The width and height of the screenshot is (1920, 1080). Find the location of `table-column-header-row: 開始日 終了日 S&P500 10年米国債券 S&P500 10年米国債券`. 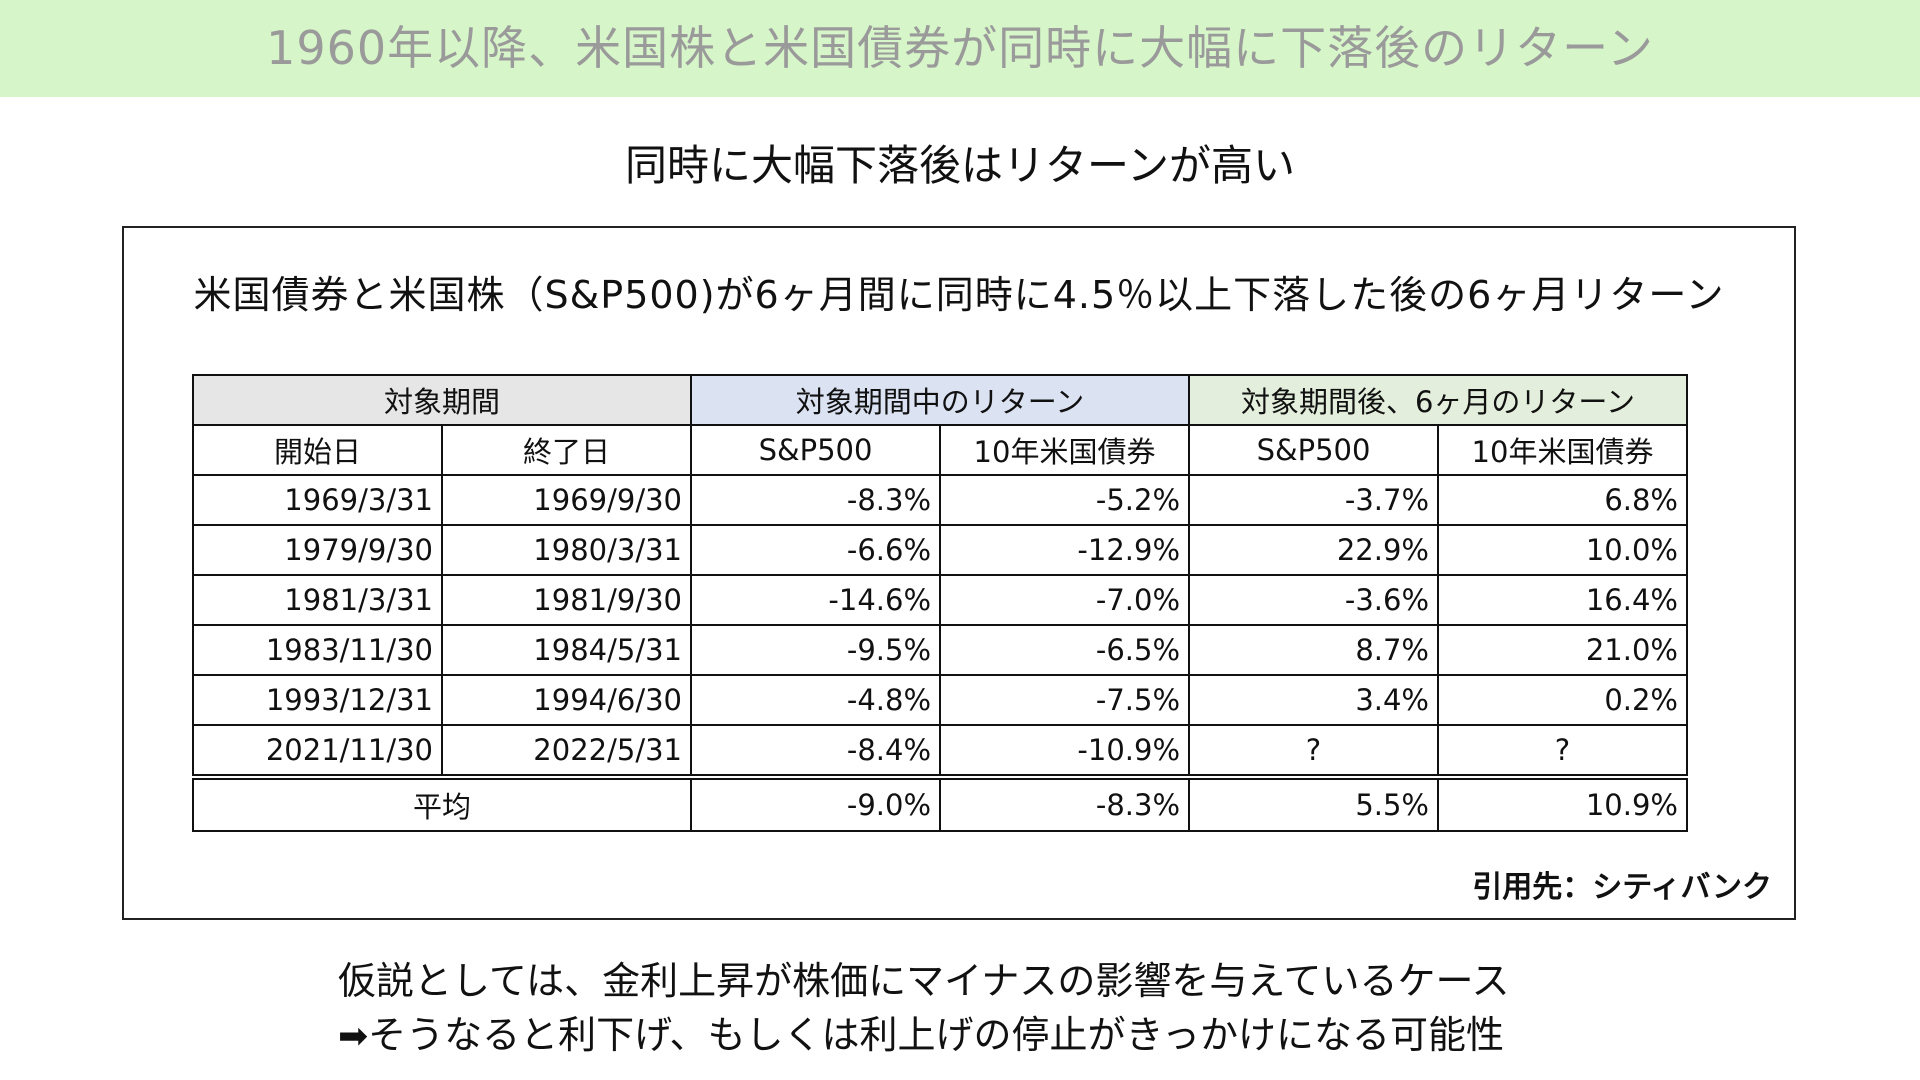

table-column-header-row: 開始日 終了日 S&P500 10年米国債券 S&P500 10年米国債券 is located at coordinates (940, 450).